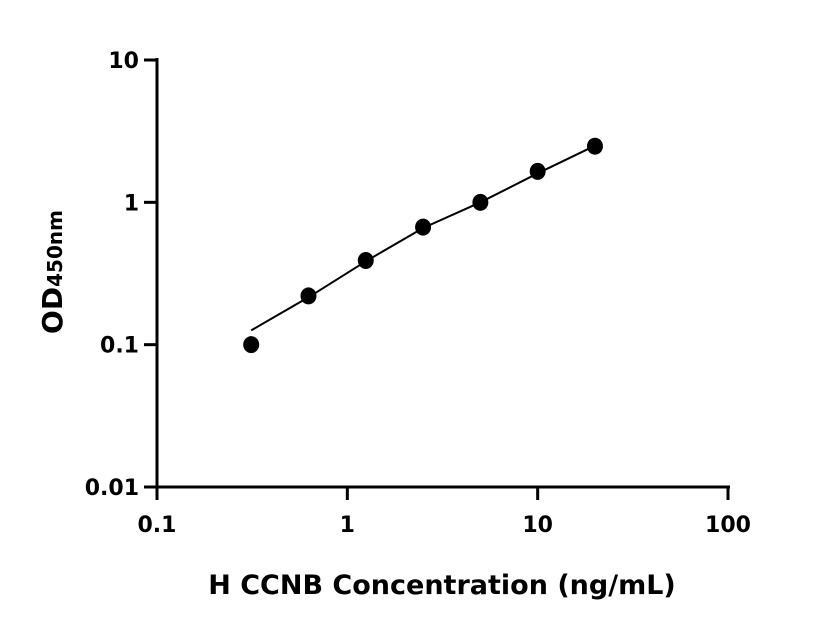 The image size is (816, 644). Describe the element at coordinates (442, 585) in the screenshot. I see `x-axis-label: H CCNB Concentration (ng/mL)` at that location.